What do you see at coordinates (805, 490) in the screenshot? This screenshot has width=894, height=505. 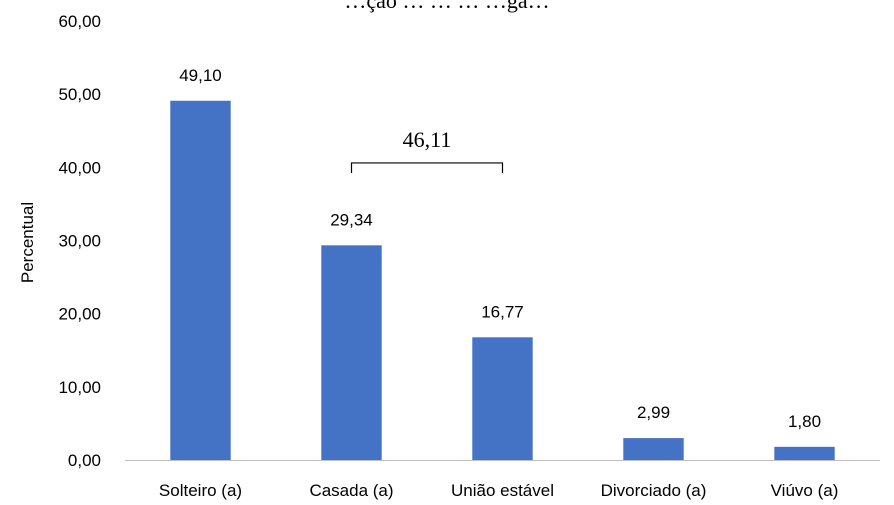 I see `x-tick-label: Viúvo (a)` at bounding box center [805, 490].